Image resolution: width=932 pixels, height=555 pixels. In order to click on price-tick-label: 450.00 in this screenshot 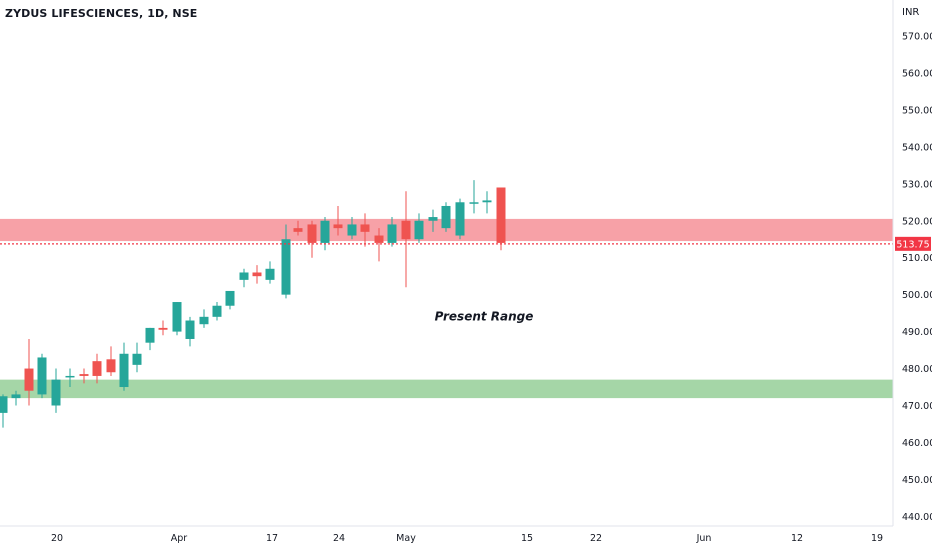, I will do `click(917, 480)`.